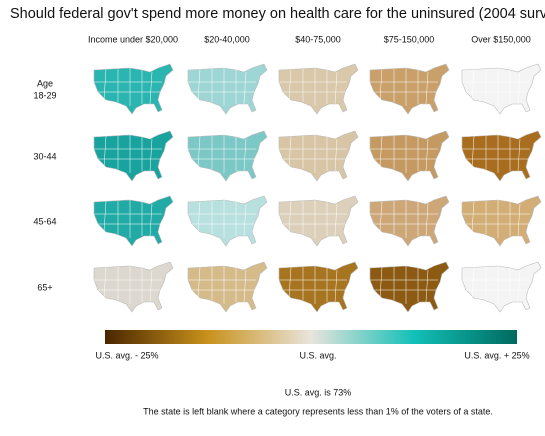 The width and height of the screenshot is (545, 436). I want to click on legend-middle: U.S. avg., so click(317, 355).